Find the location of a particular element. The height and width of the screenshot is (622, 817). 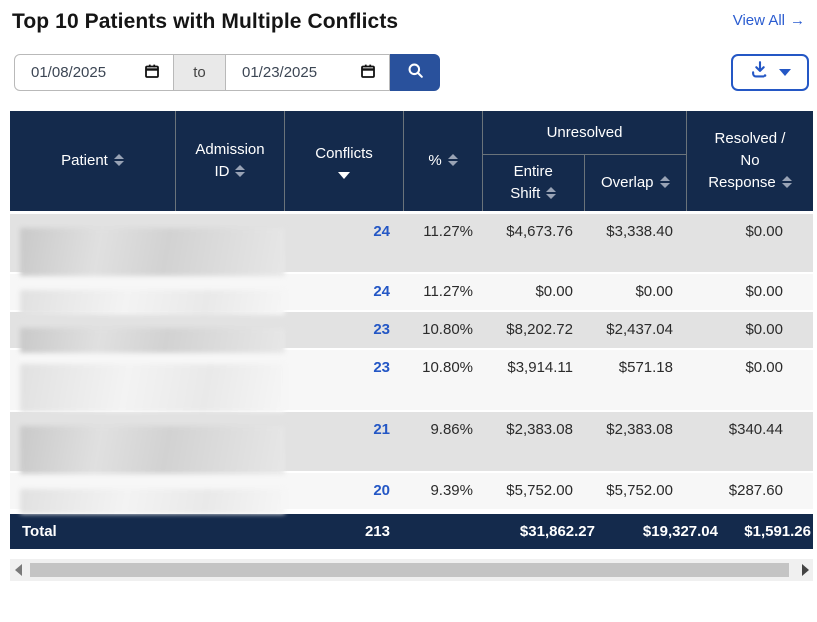

table-row: 24 11.27% $4,673.76 $3,338.40 $0.00 is located at coordinates (411, 245).